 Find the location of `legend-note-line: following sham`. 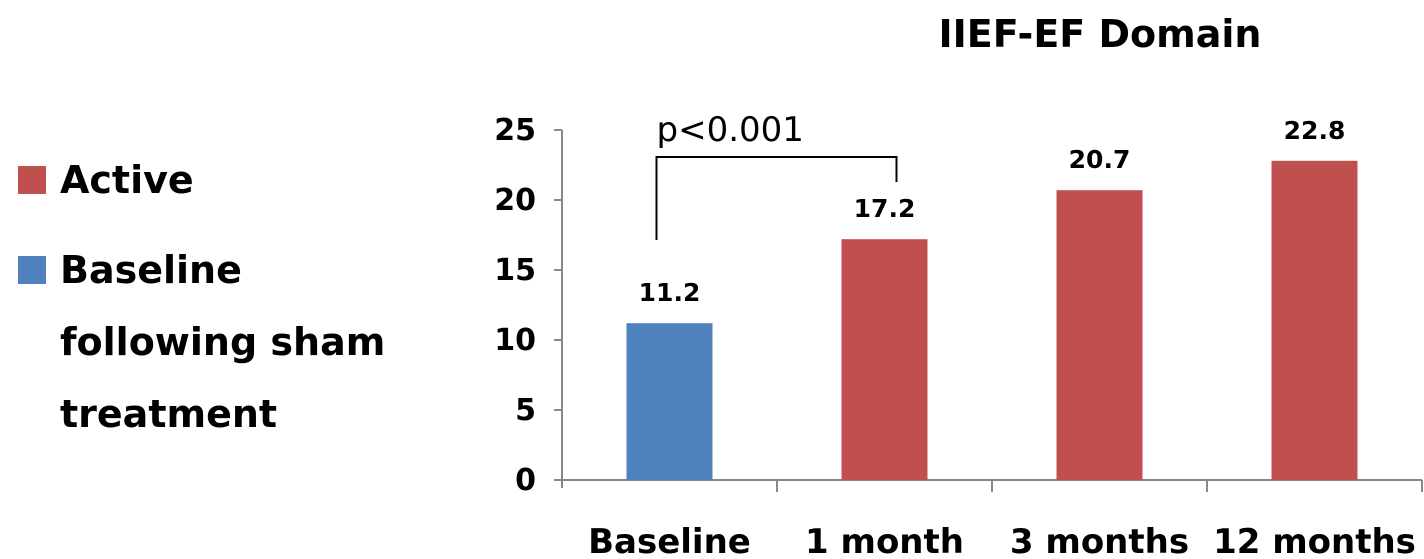

legend-note-line: following sham is located at coordinates (223, 342).